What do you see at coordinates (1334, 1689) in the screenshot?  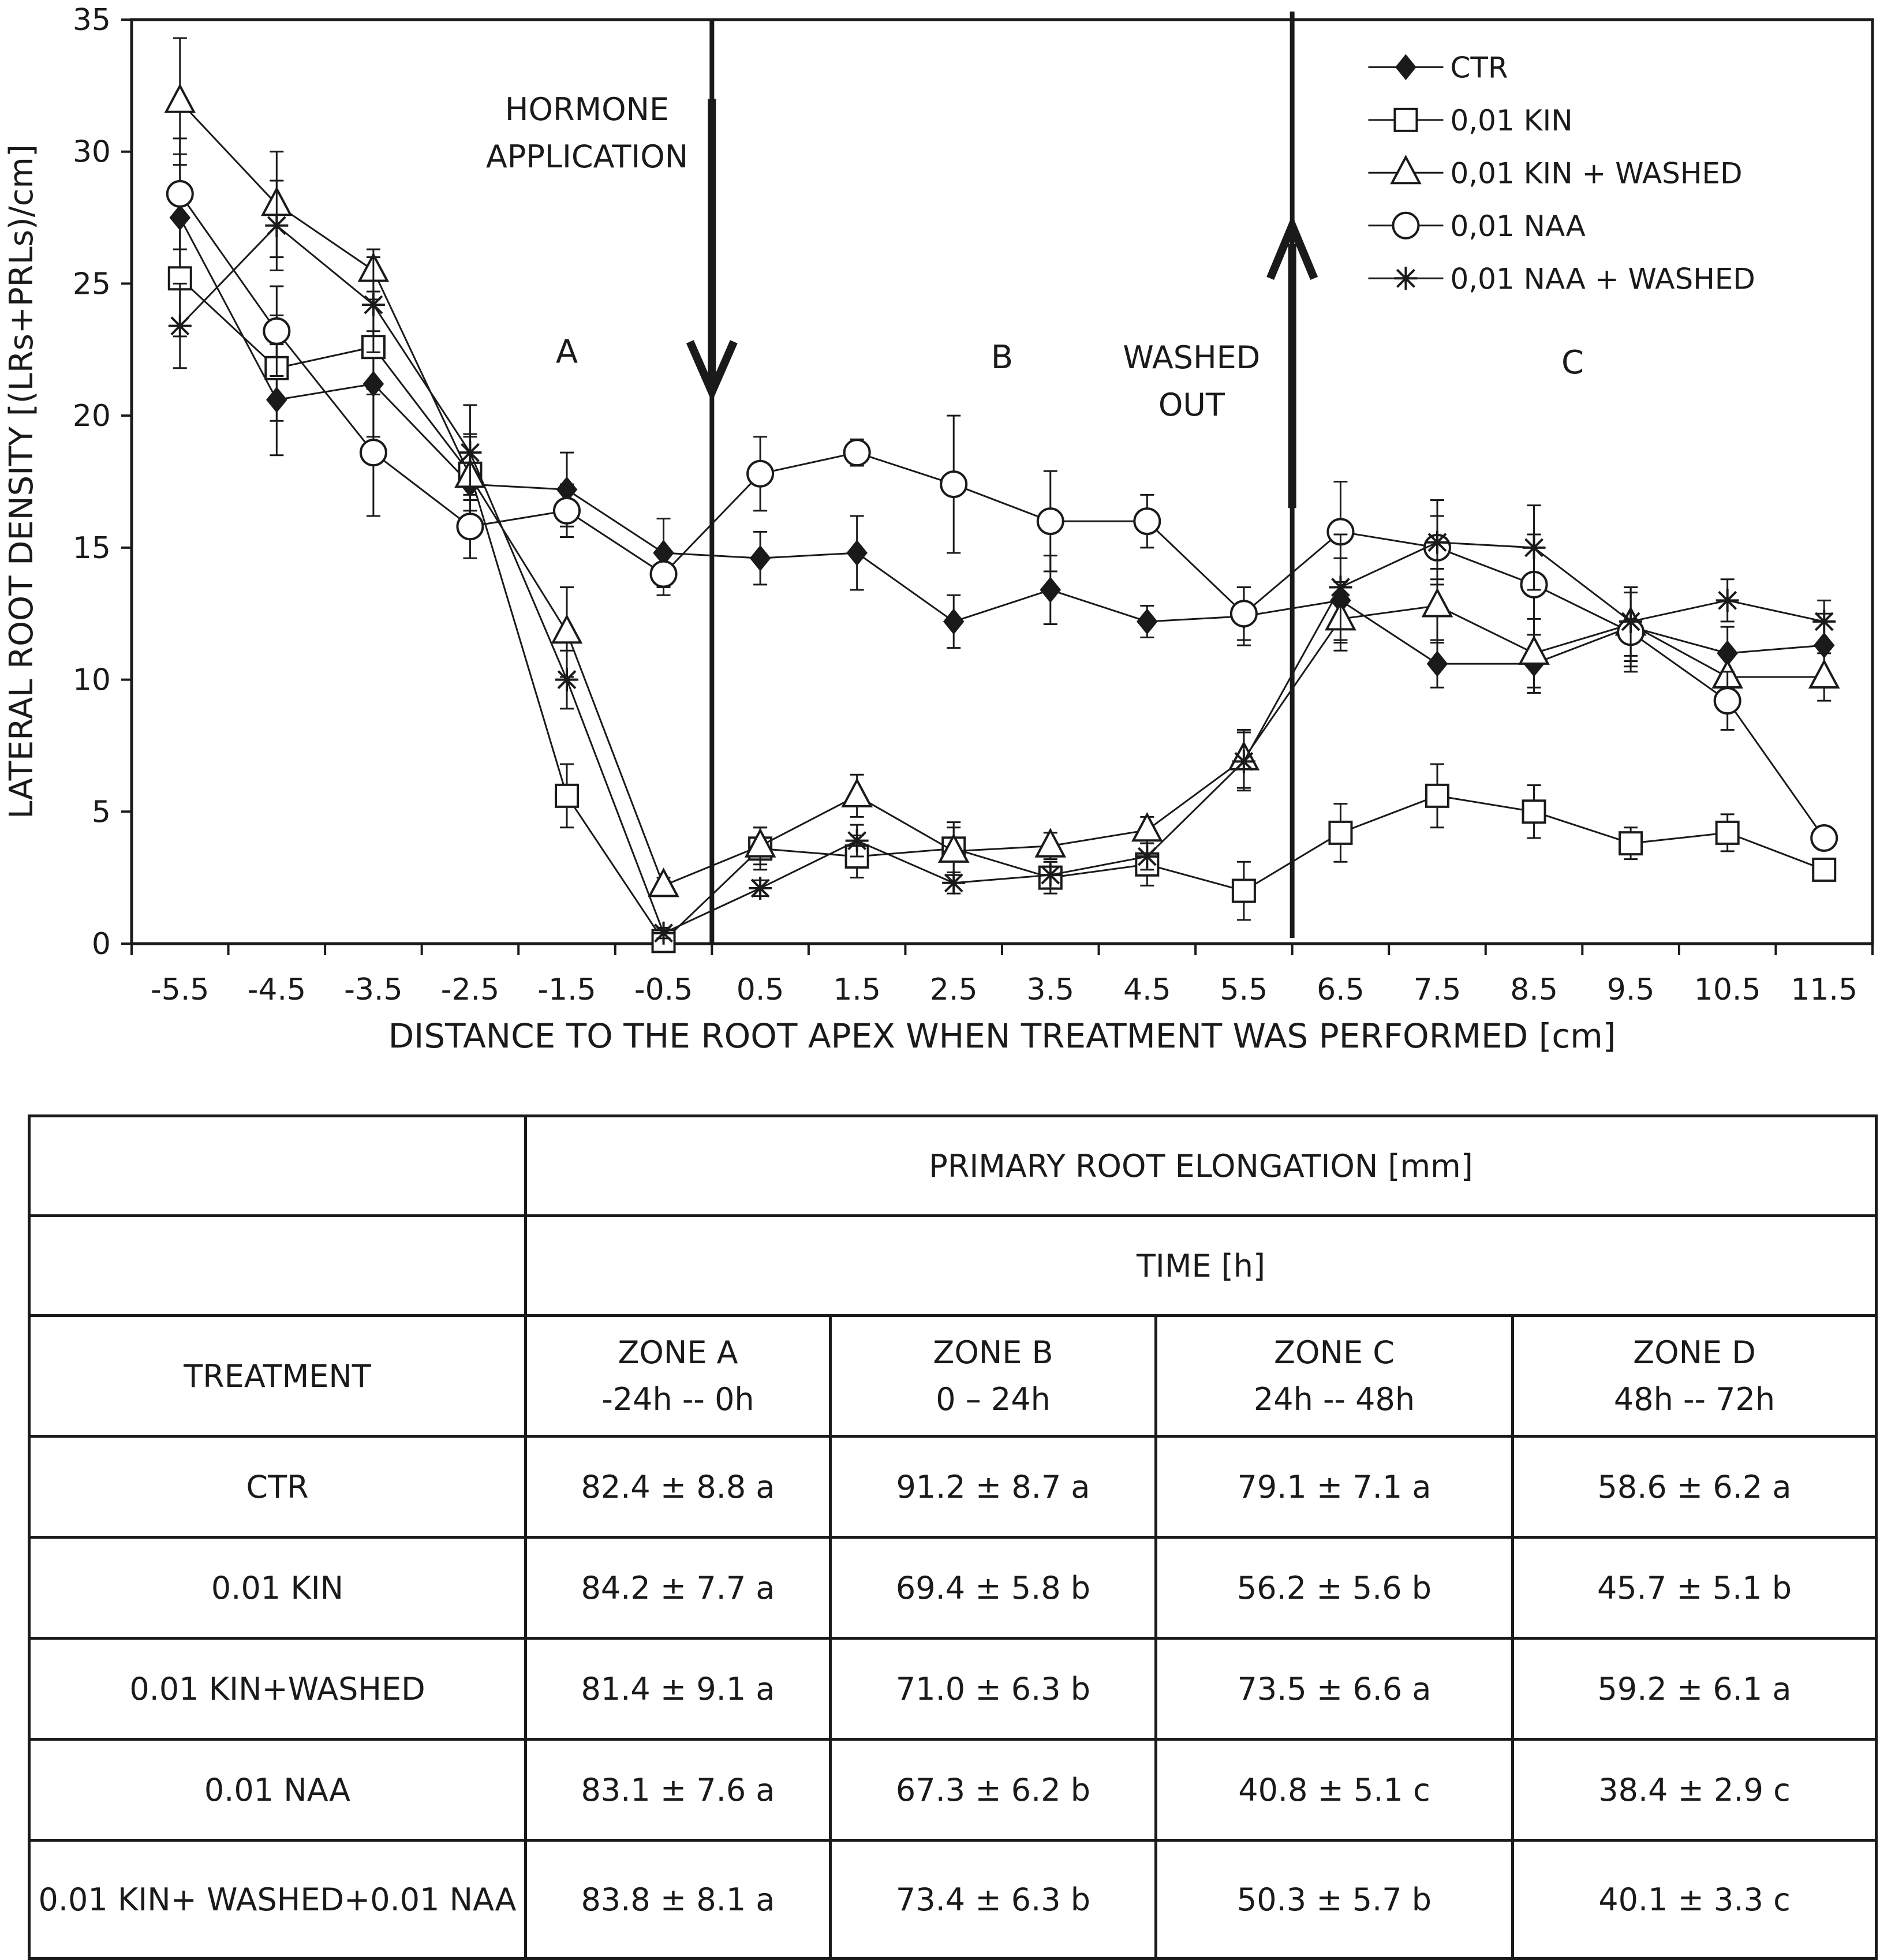 I see `value-cell: 73.5 ± 6.6 a` at bounding box center [1334, 1689].